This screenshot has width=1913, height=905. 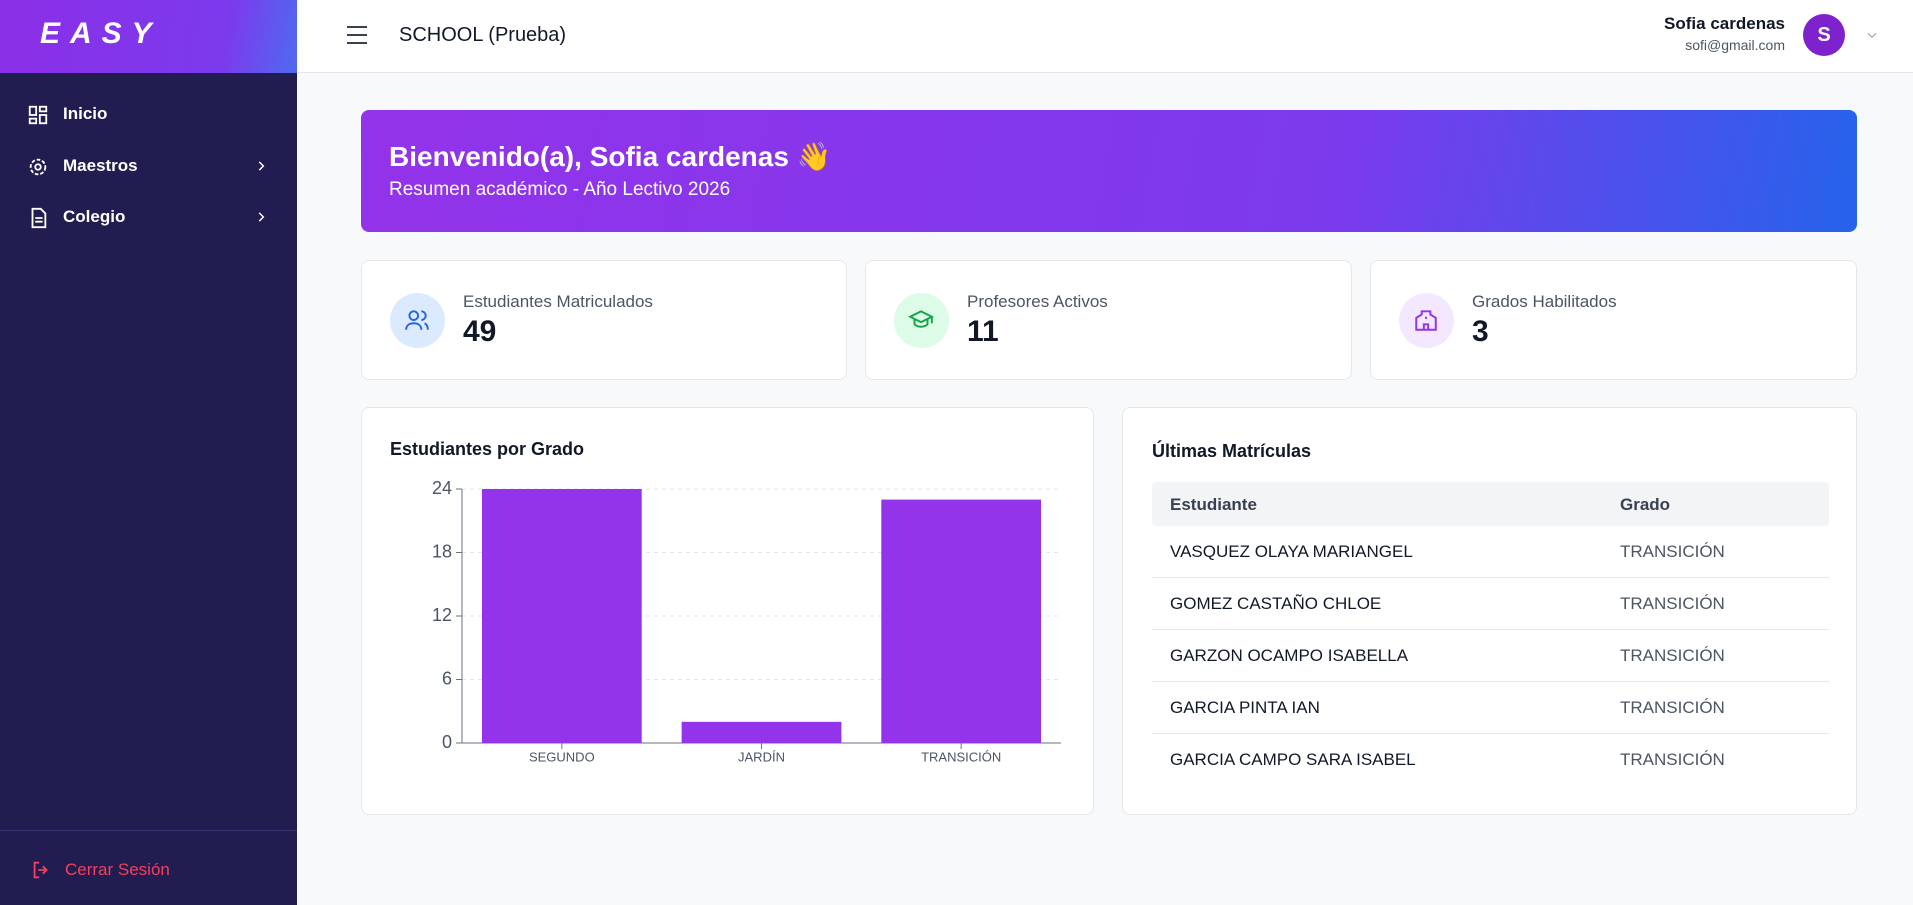 I want to click on chart-title: Estudiantes por Grado, so click(x=487, y=449).